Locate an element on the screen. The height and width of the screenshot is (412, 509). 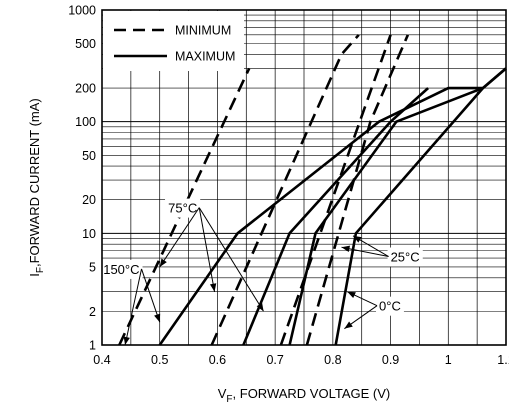
y-tick-label: 1000 is located at coordinates (82, 11).